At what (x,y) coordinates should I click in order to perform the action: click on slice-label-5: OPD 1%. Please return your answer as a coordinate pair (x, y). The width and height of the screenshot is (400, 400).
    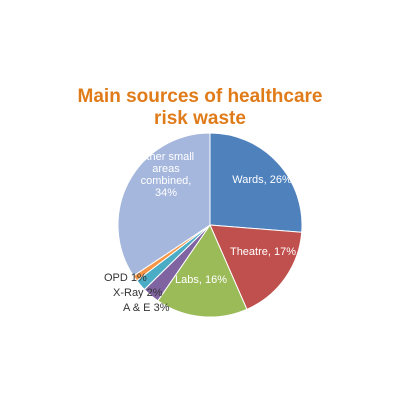
    Looking at the image, I should click on (125, 278).